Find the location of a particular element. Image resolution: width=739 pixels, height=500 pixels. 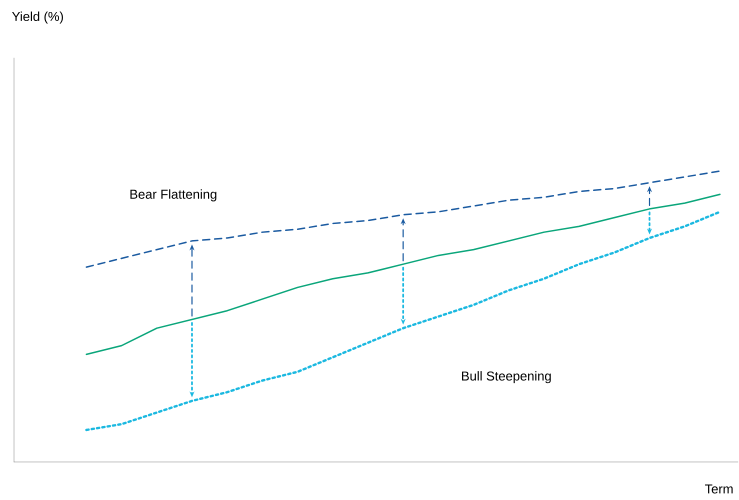

annotation: Bear Flattening is located at coordinates (173, 195).